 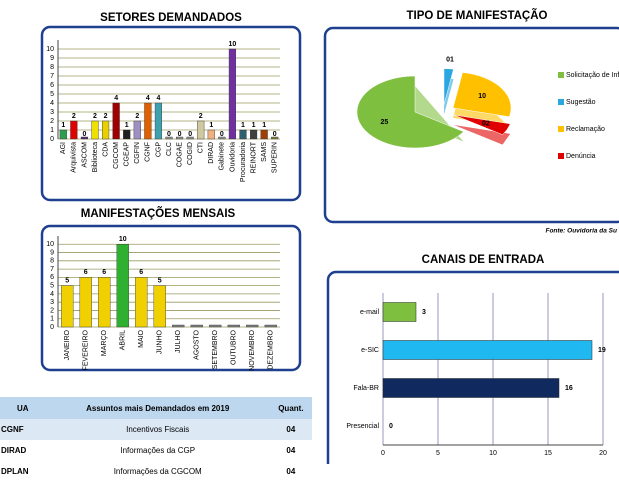 What do you see at coordinates (561, 129) in the screenshot?
I see `legend-swatch` at bounding box center [561, 129].